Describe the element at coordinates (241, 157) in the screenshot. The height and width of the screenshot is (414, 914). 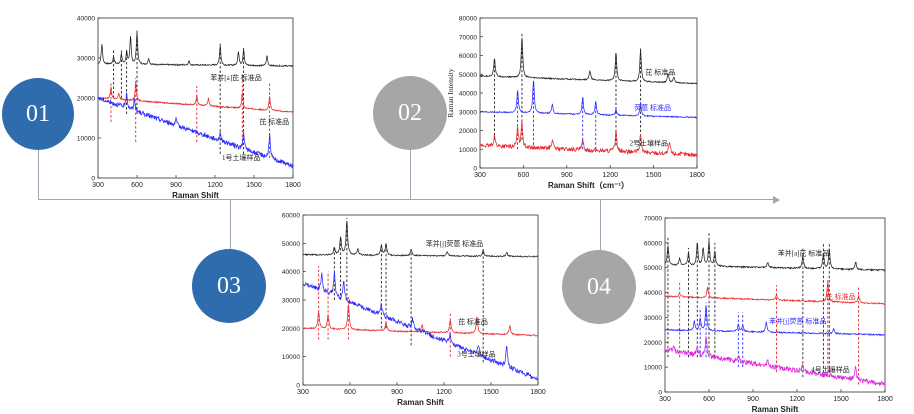
I see `series-annotation: 1号土壤样品` at that location.